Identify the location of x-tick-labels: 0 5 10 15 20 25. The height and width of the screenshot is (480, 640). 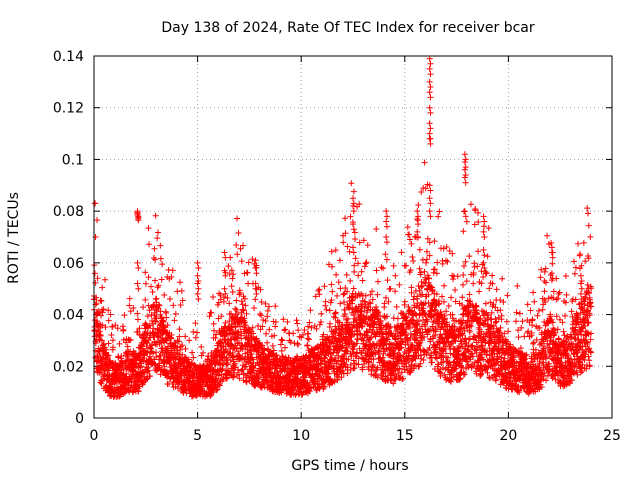
(355, 436).